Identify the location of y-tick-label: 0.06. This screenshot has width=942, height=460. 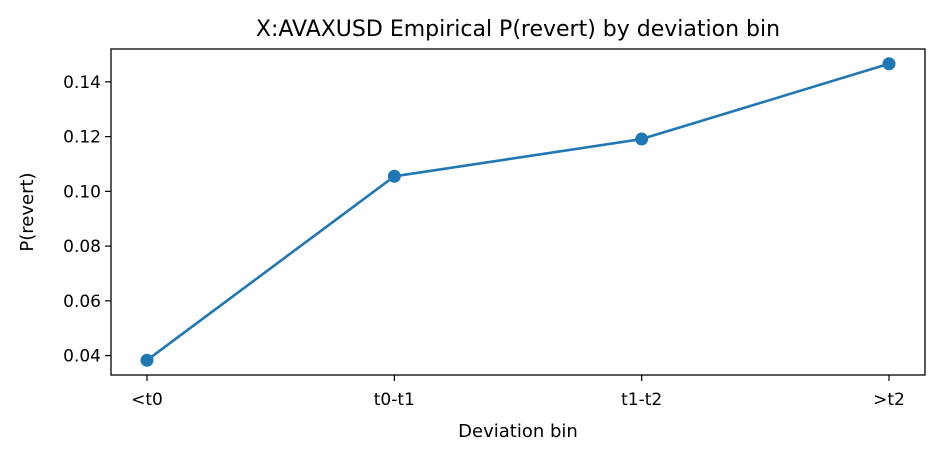
(82, 302).